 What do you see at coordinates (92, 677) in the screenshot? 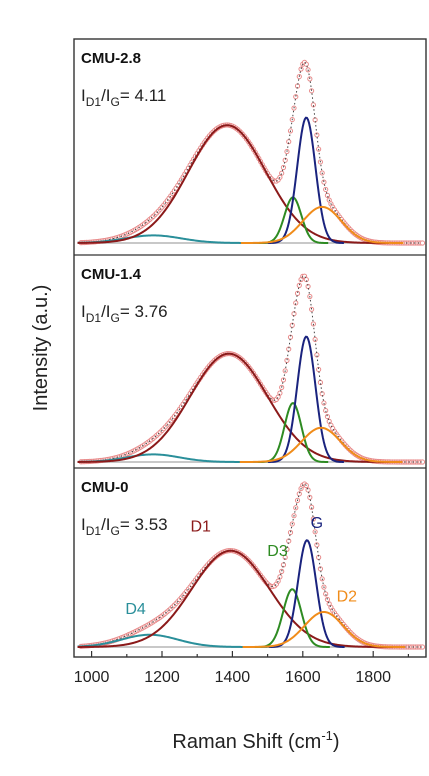
I see `x-tick-label: 1000` at bounding box center [92, 677].